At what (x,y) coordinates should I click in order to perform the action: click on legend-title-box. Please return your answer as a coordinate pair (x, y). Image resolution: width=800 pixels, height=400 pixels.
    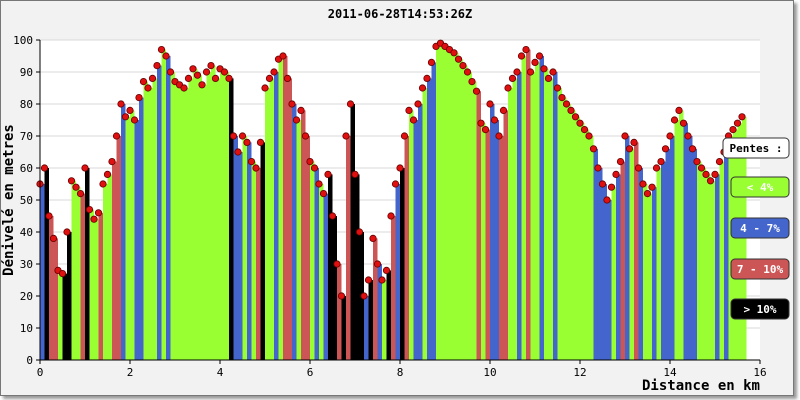
    Looking at the image, I should click on (756, 148).